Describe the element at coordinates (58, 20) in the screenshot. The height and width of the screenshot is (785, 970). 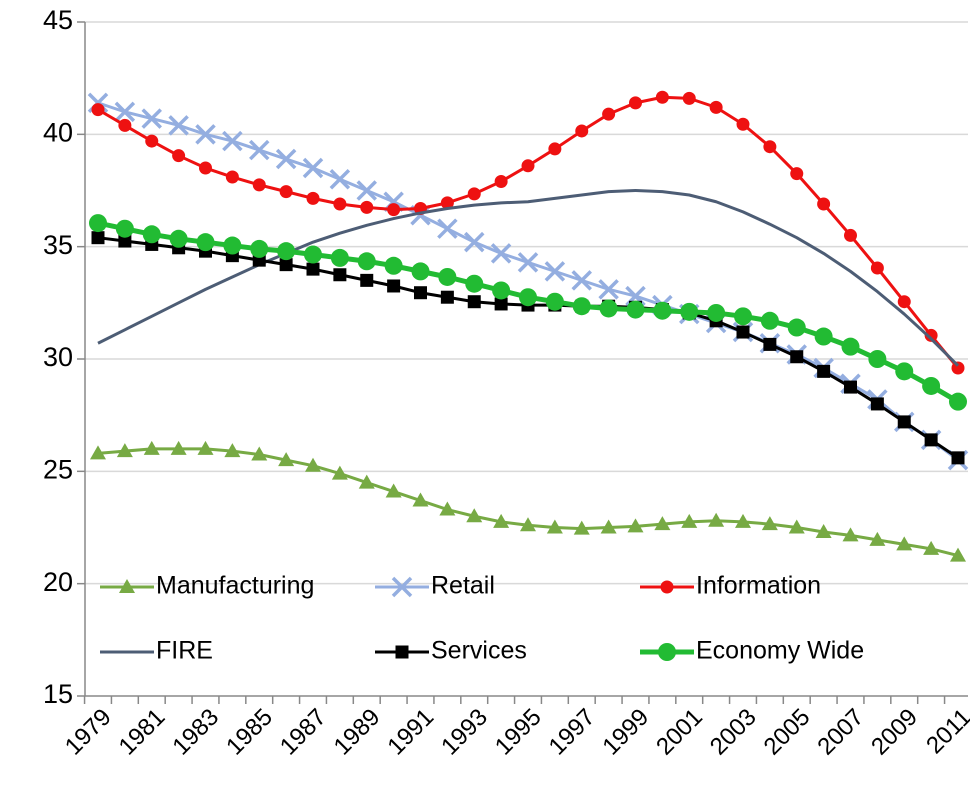
I see `y-tick-label: 45` at that location.